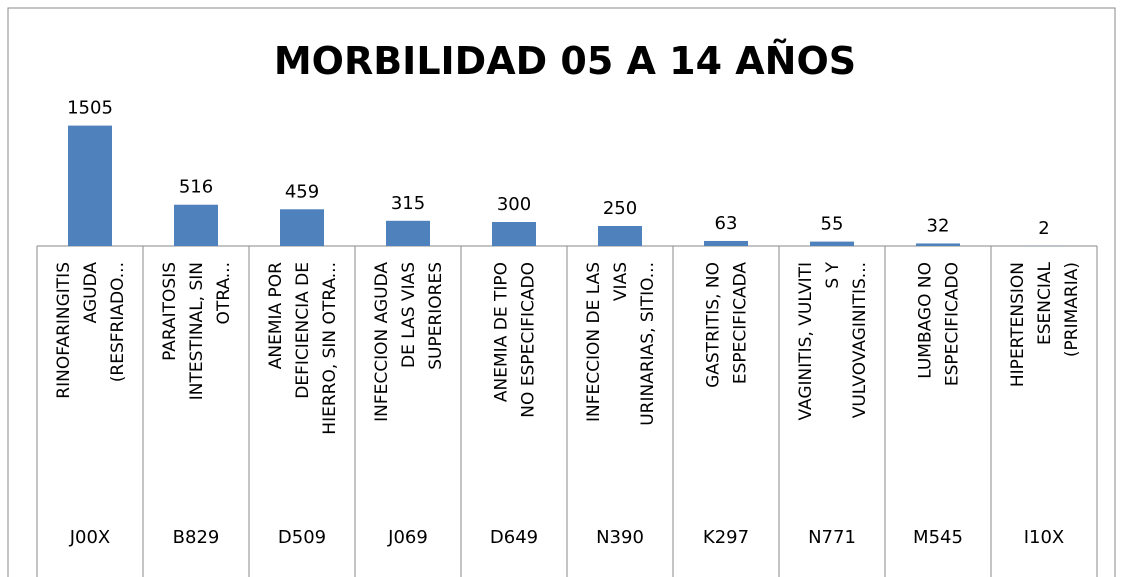 This screenshot has height=577, width=1122. Describe the element at coordinates (1018, 324) in the screenshot. I see `category-description: HIPERTENSION` at that location.